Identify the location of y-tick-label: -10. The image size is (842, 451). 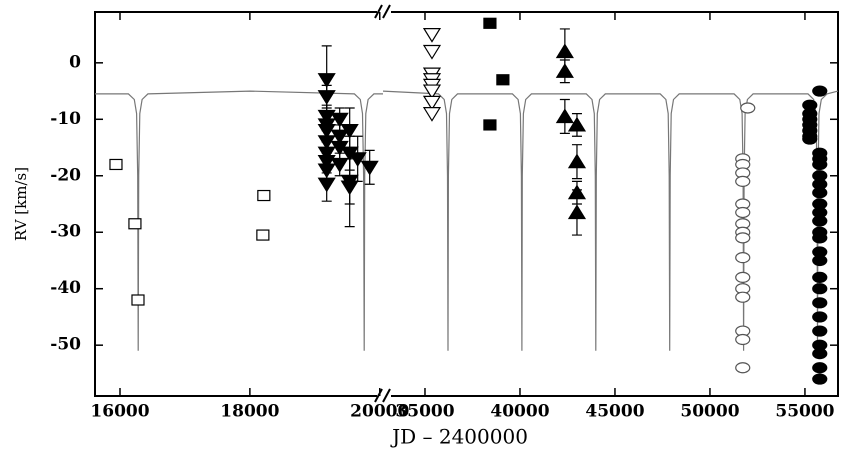
(65, 119).